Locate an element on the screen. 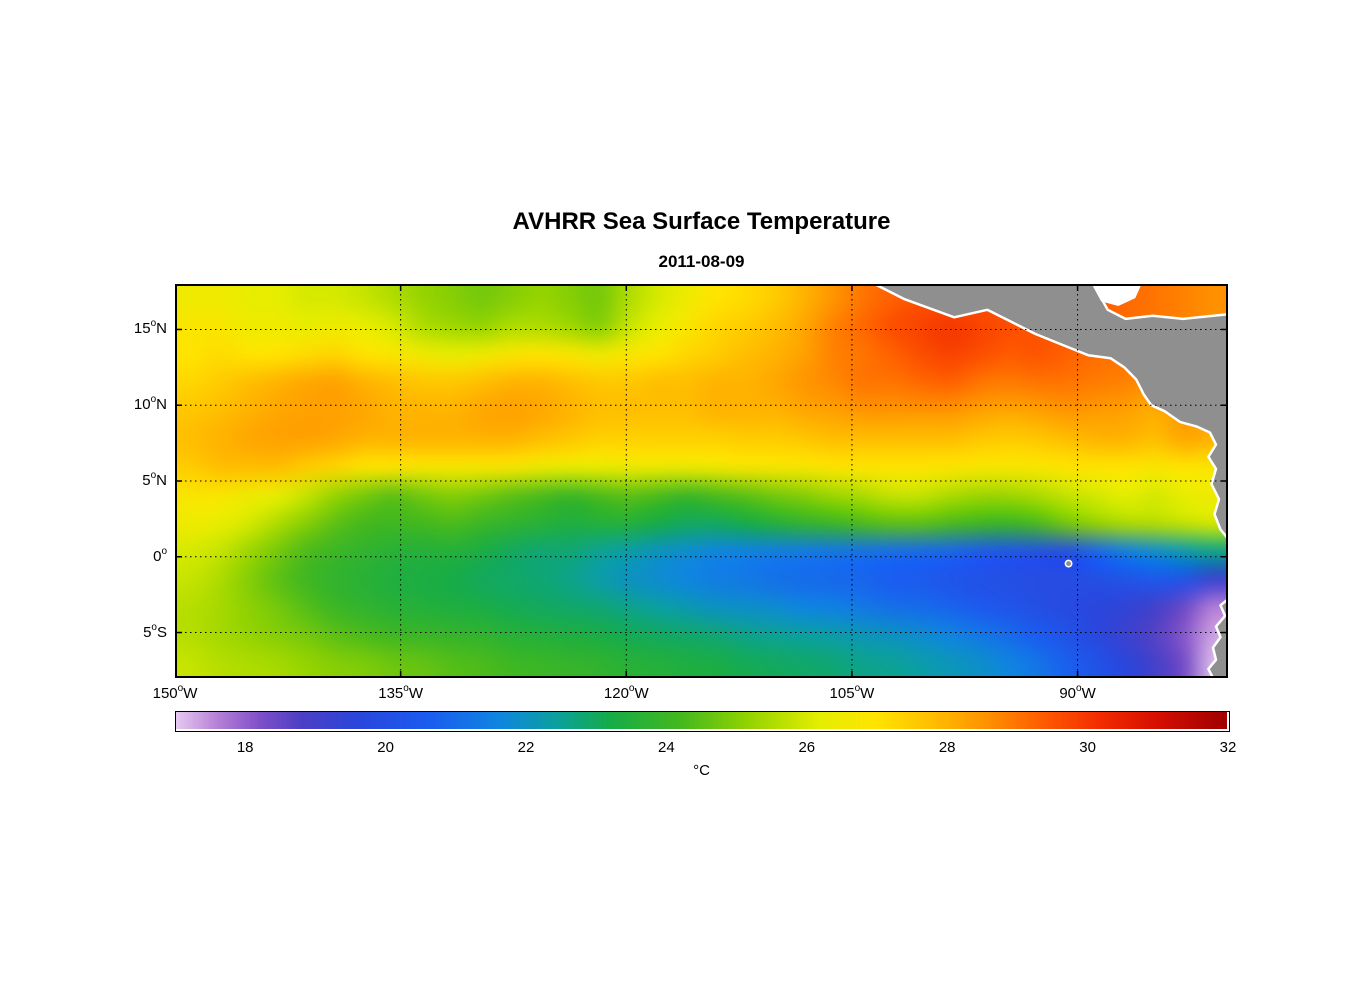 This screenshot has width=1356, height=1000. chart-title: AVHRR Sea Surface Temperature is located at coordinates (701, 221).